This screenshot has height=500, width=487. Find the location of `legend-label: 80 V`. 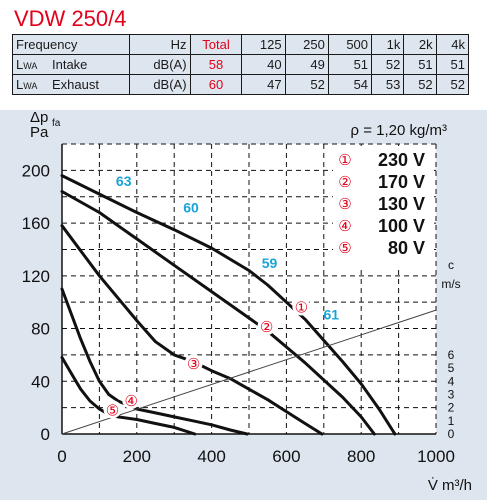

legend-label: 80 V is located at coordinates (406, 248).